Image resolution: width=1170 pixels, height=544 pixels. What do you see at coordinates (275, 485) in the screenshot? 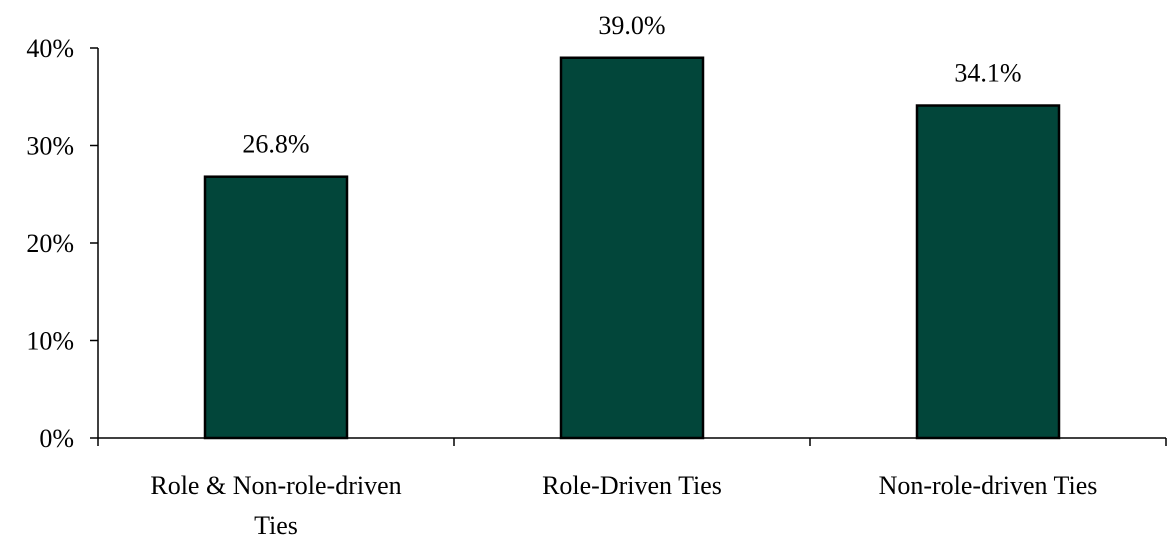
I see `category-label: Role & Non-role-driven` at bounding box center [275, 485].